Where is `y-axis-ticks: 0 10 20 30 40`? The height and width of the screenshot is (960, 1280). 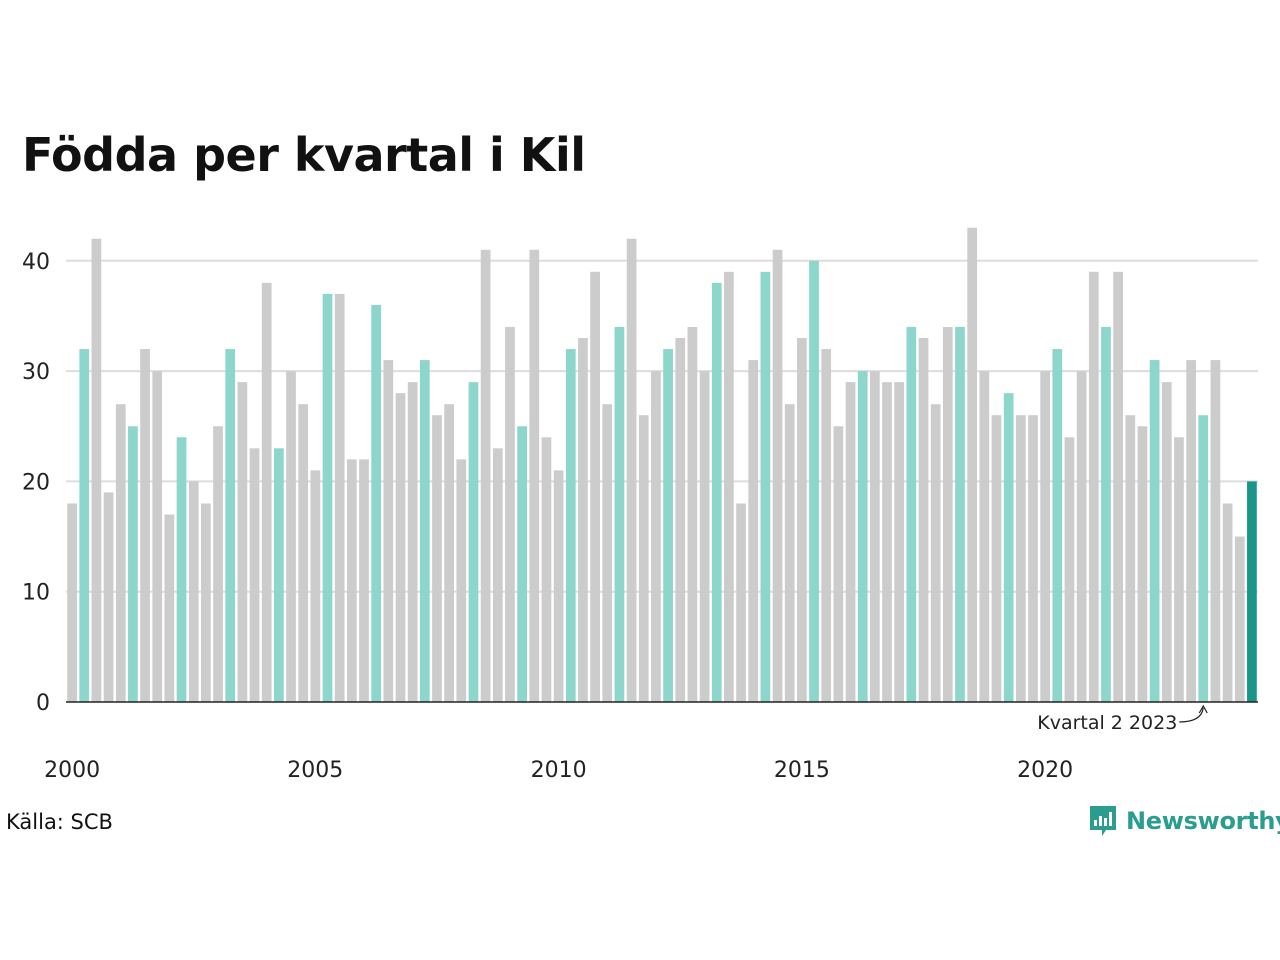
y-axis-ticks: 0 10 20 30 40 is located at coordinates (36, 483).